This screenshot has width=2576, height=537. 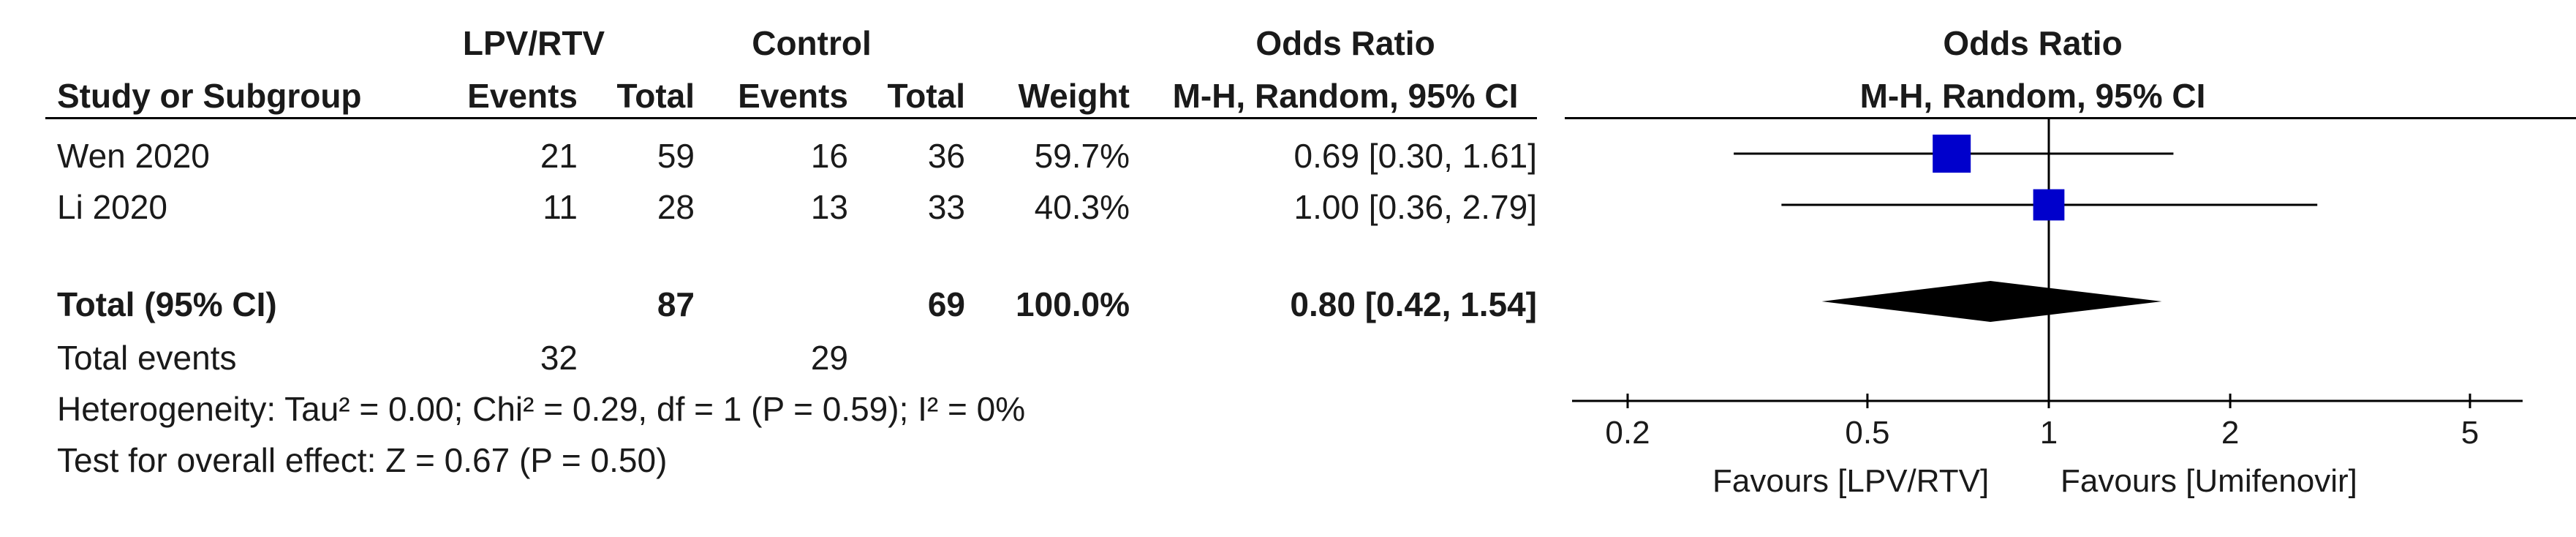 What do you see at coordinates (559, 358) in the screenshot?
I see `total-exp-events: 32` at bounding box center [559, 358].